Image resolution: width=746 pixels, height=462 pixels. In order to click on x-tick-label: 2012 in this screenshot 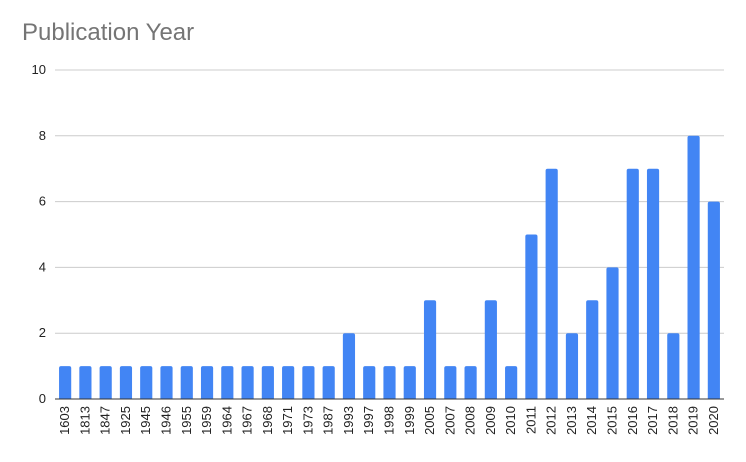, I will do `click(551, 420)`.